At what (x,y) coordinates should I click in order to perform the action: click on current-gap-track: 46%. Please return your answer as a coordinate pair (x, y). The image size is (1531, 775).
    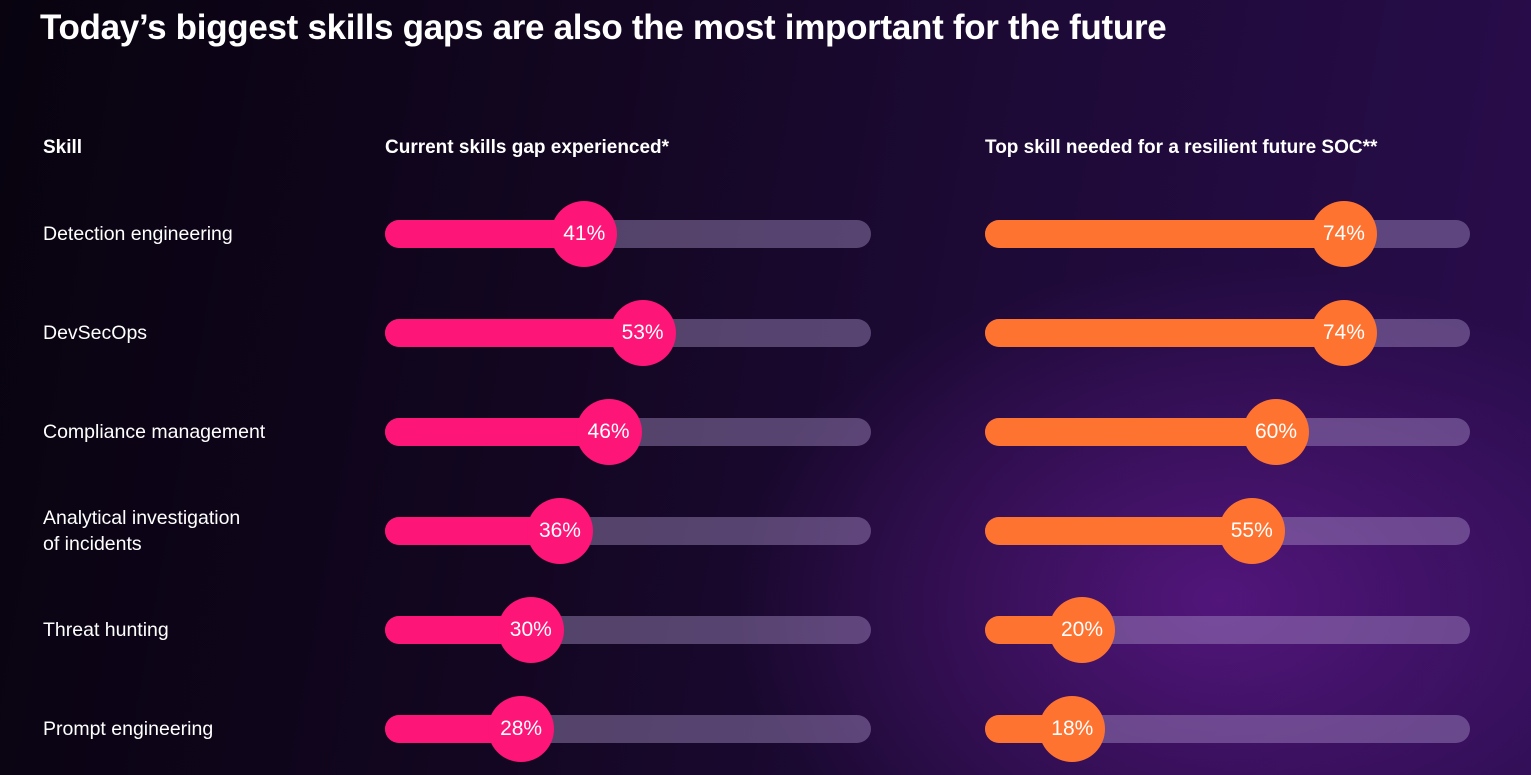
    Looking at the image, I should click on (628, 432).